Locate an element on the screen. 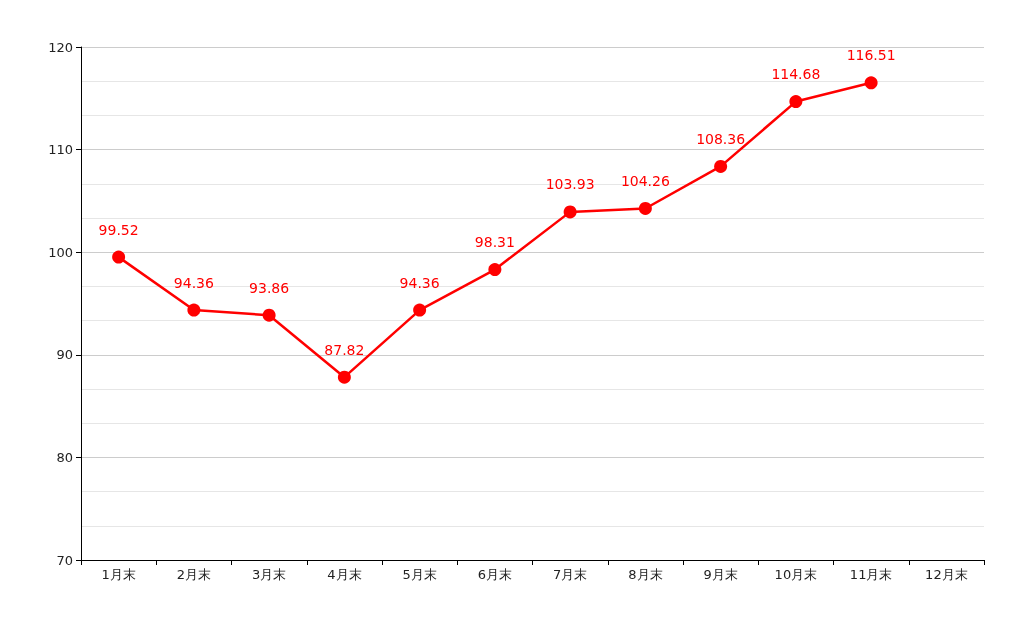  data-label: 99.52 is located at coordinates (118, 229).